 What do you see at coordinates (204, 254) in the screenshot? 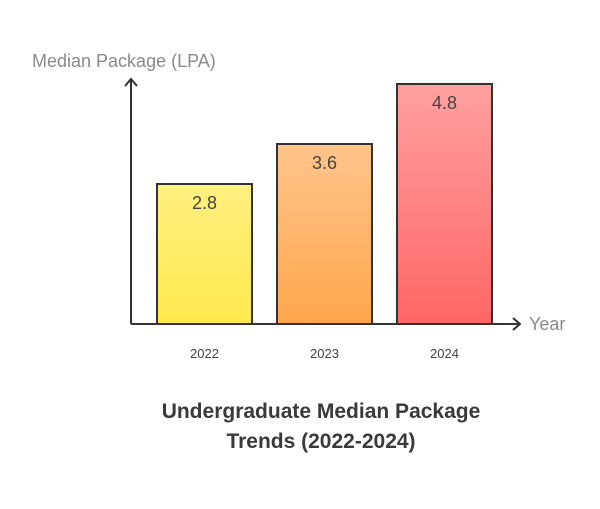
I see `bar-2022` at bounding box center [204, 254].